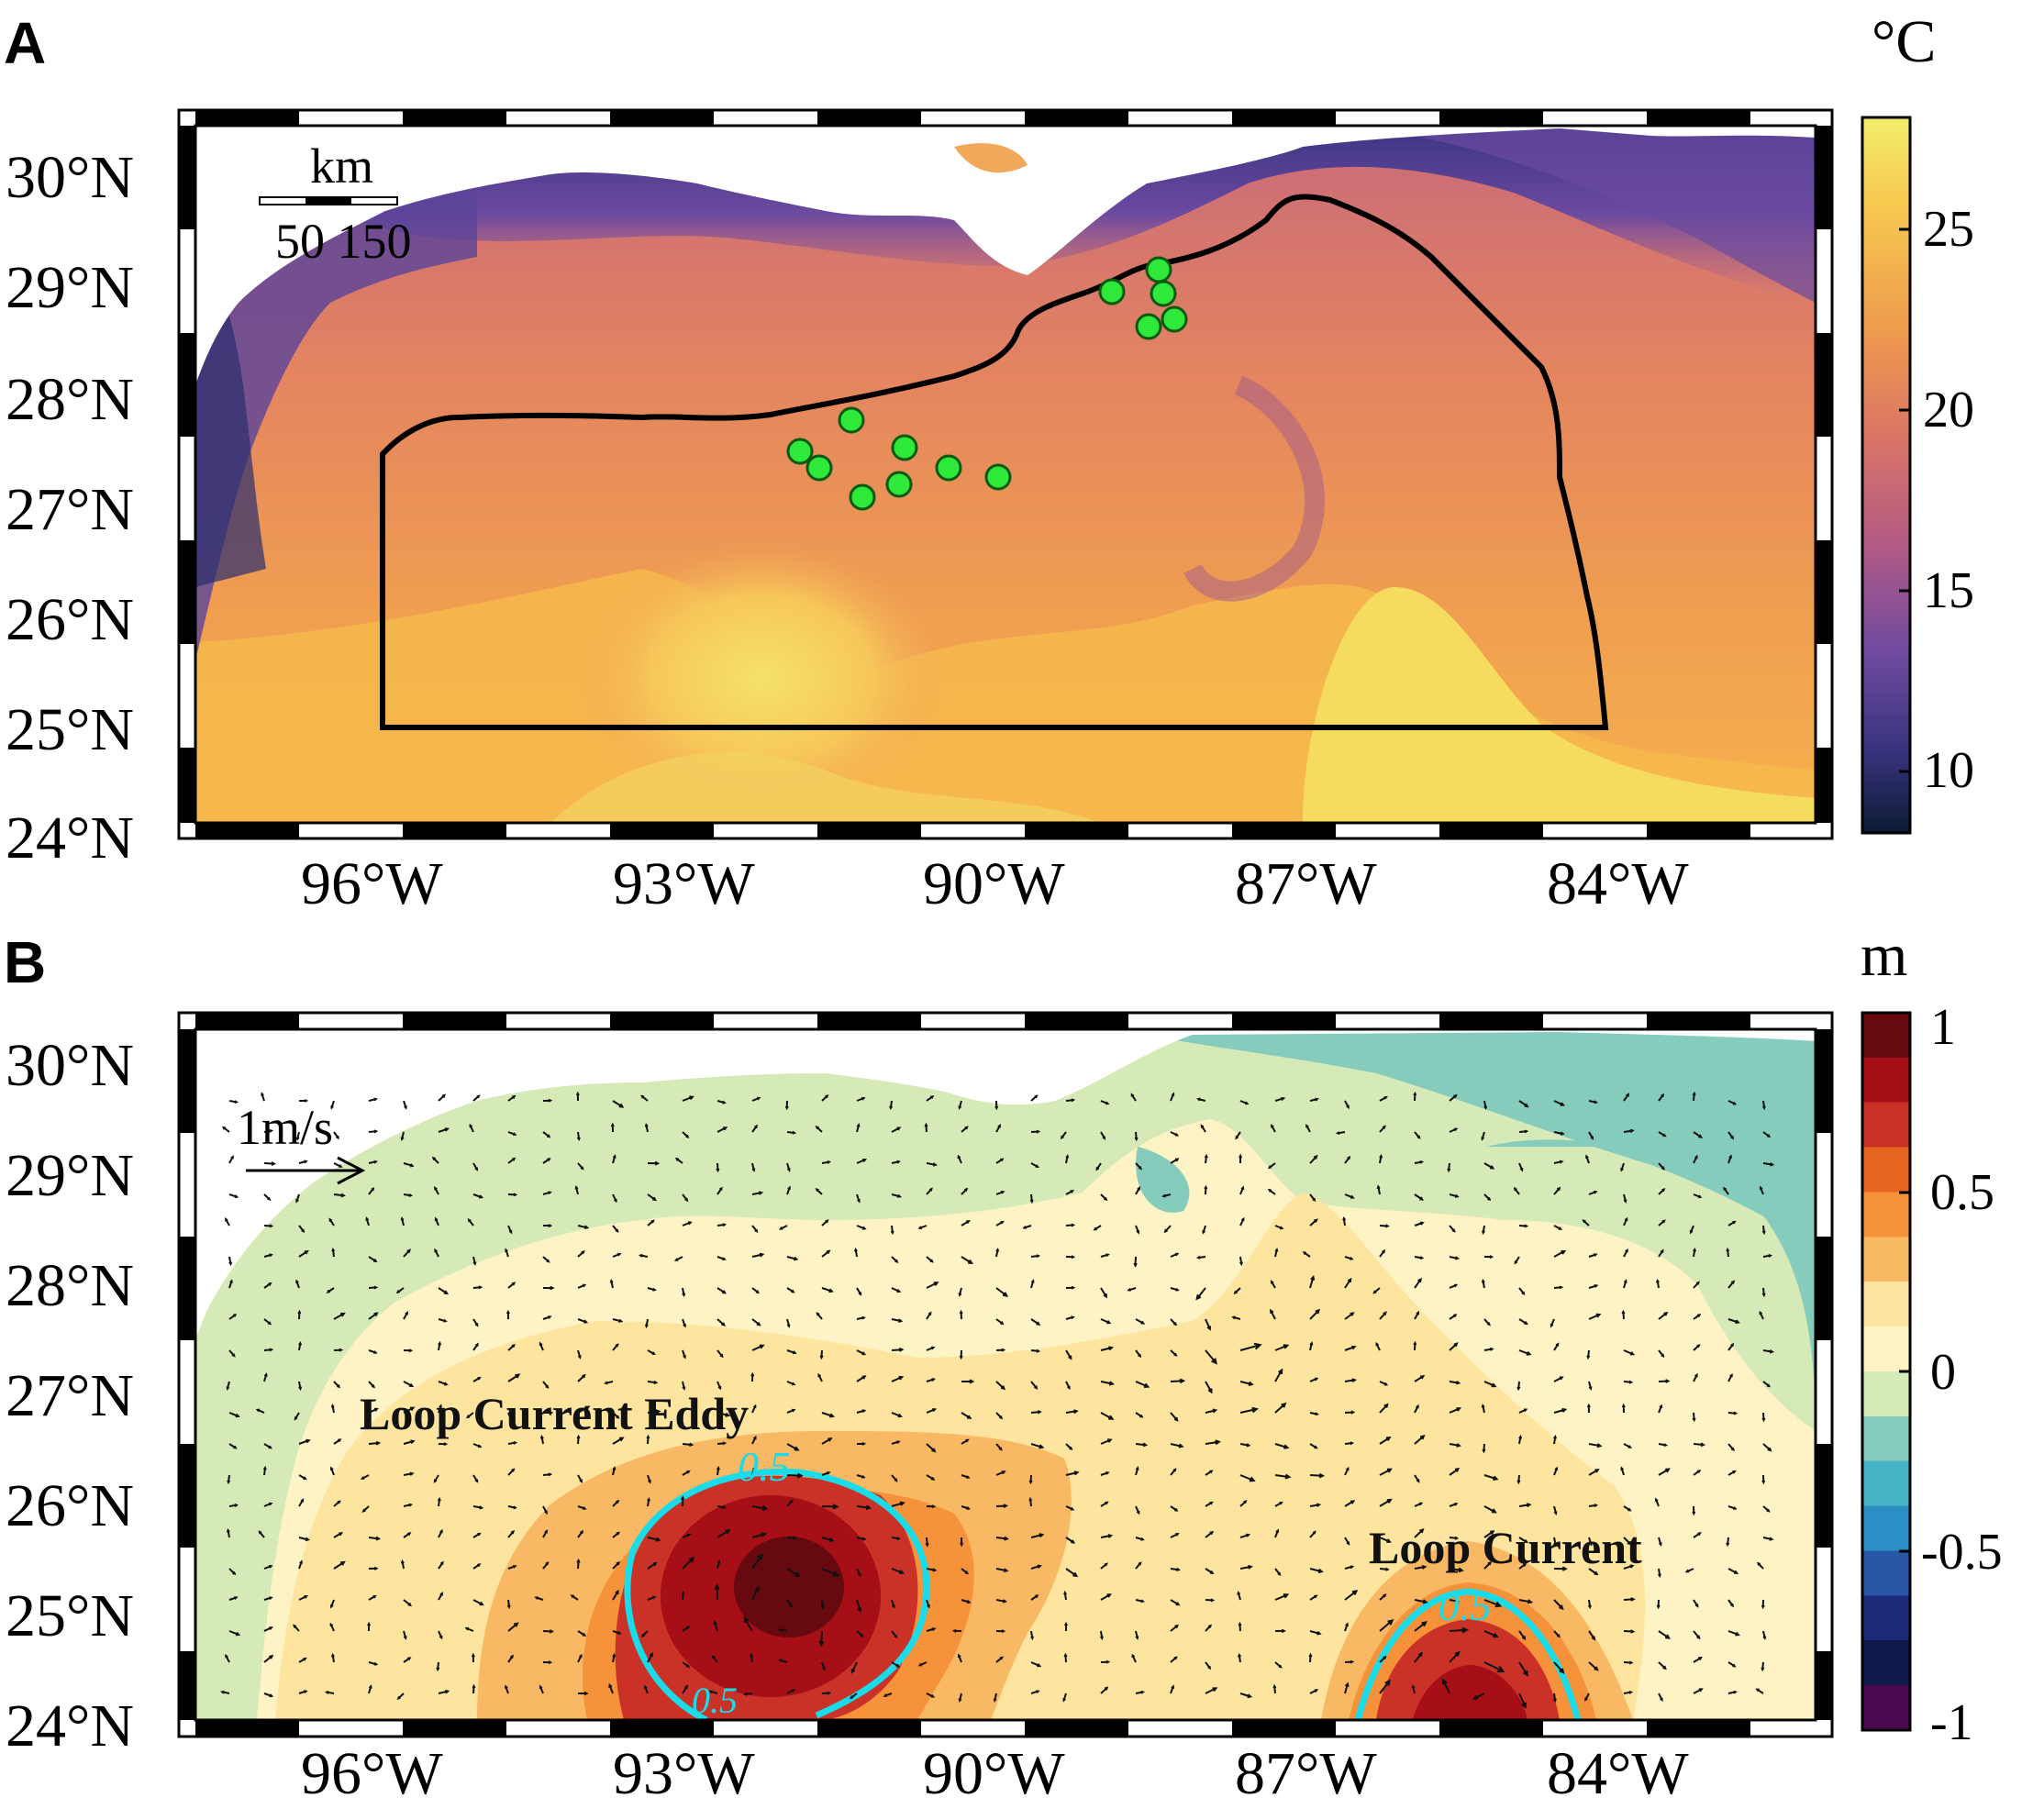  I want to click on eddy-contour-label: 0.5, so click(765, 1466).